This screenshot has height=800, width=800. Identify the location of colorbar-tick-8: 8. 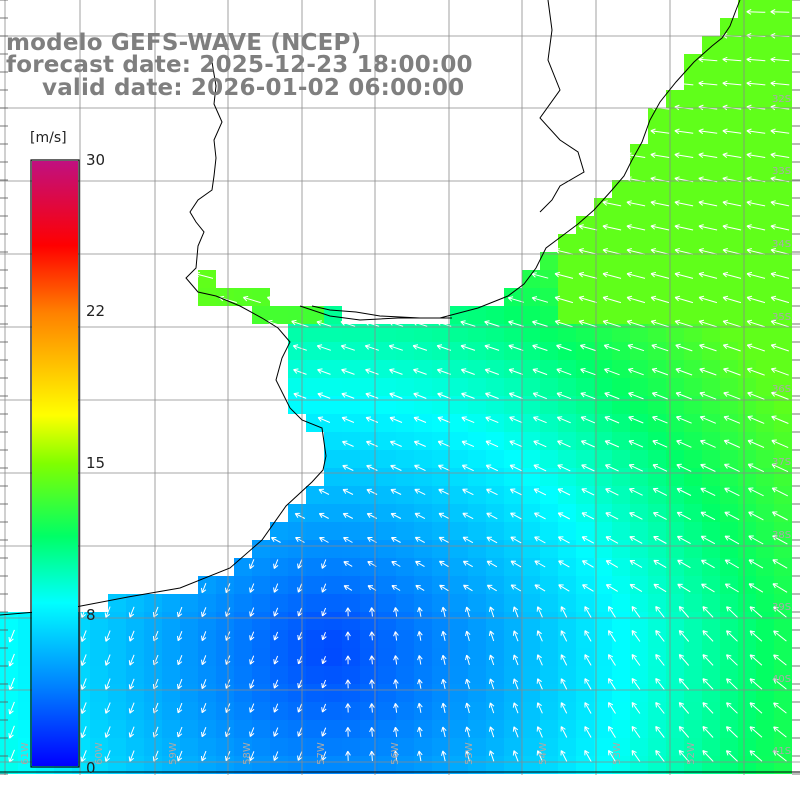
(91, 615).